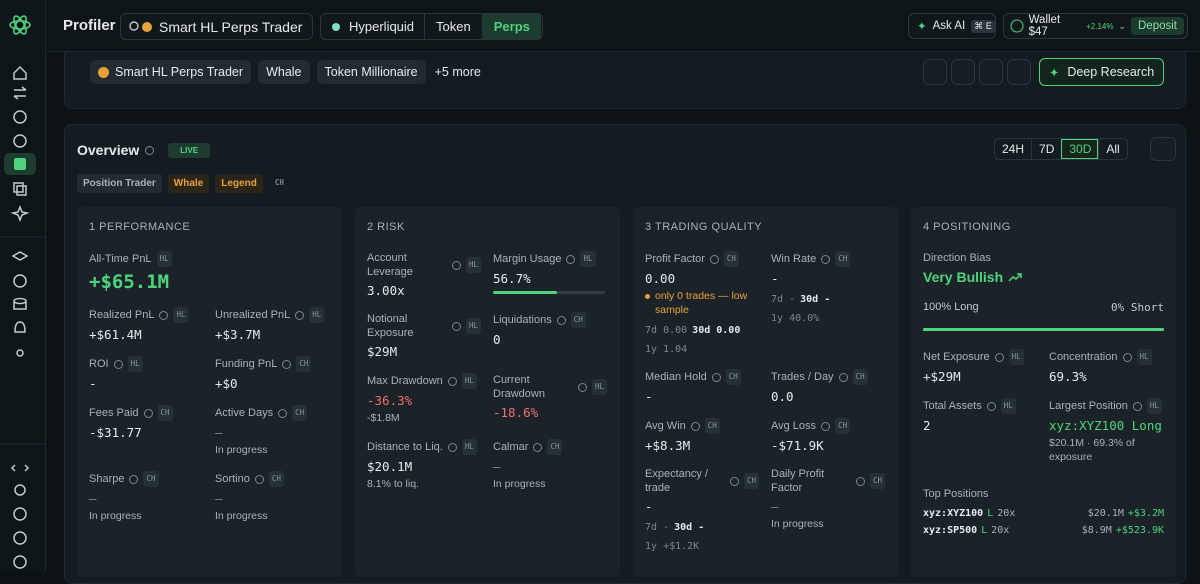 This screenshot has width=1200, height=584. What do you see at coordinates (1101, 72) in the screenshot?
I see `deep-research-button: ✦ Deep Research` at bounding box center [1101, 72].